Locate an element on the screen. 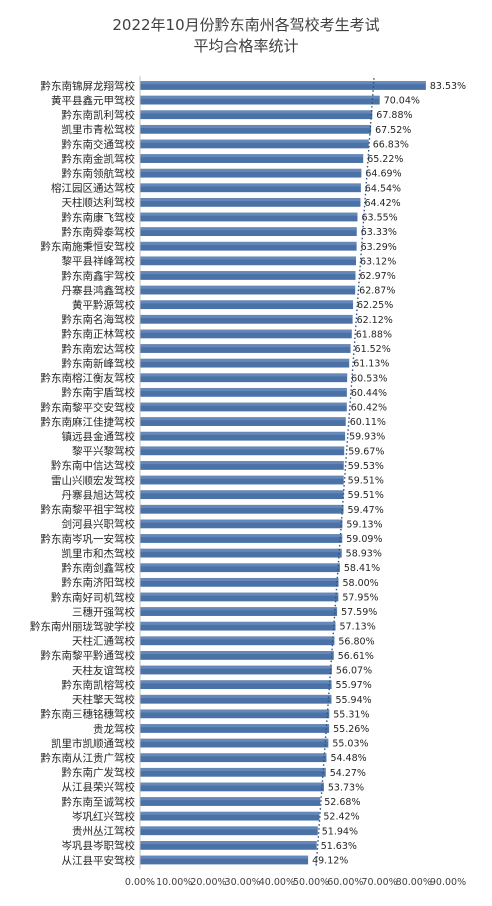 This screenshot has width=492, height=906. category-label: 榕江园区通达驾校 is located at coordinates (93, 188).